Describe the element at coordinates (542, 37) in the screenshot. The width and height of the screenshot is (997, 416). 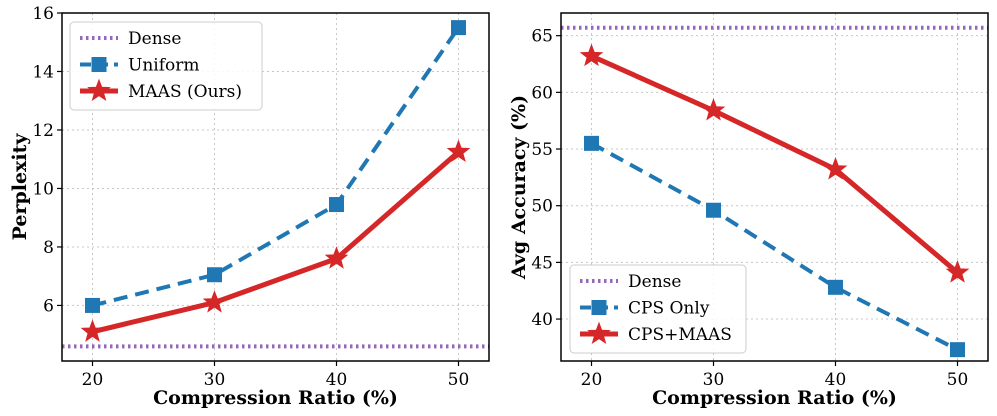
I see `y-tick-label: 65` at that location.